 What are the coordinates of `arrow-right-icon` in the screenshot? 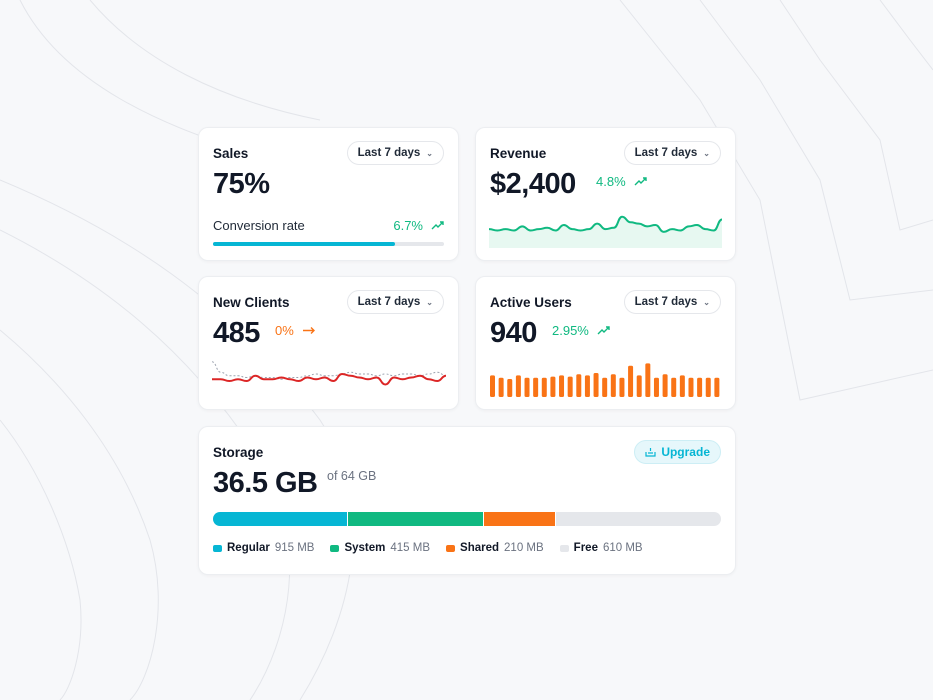 It's located at (308, 330).